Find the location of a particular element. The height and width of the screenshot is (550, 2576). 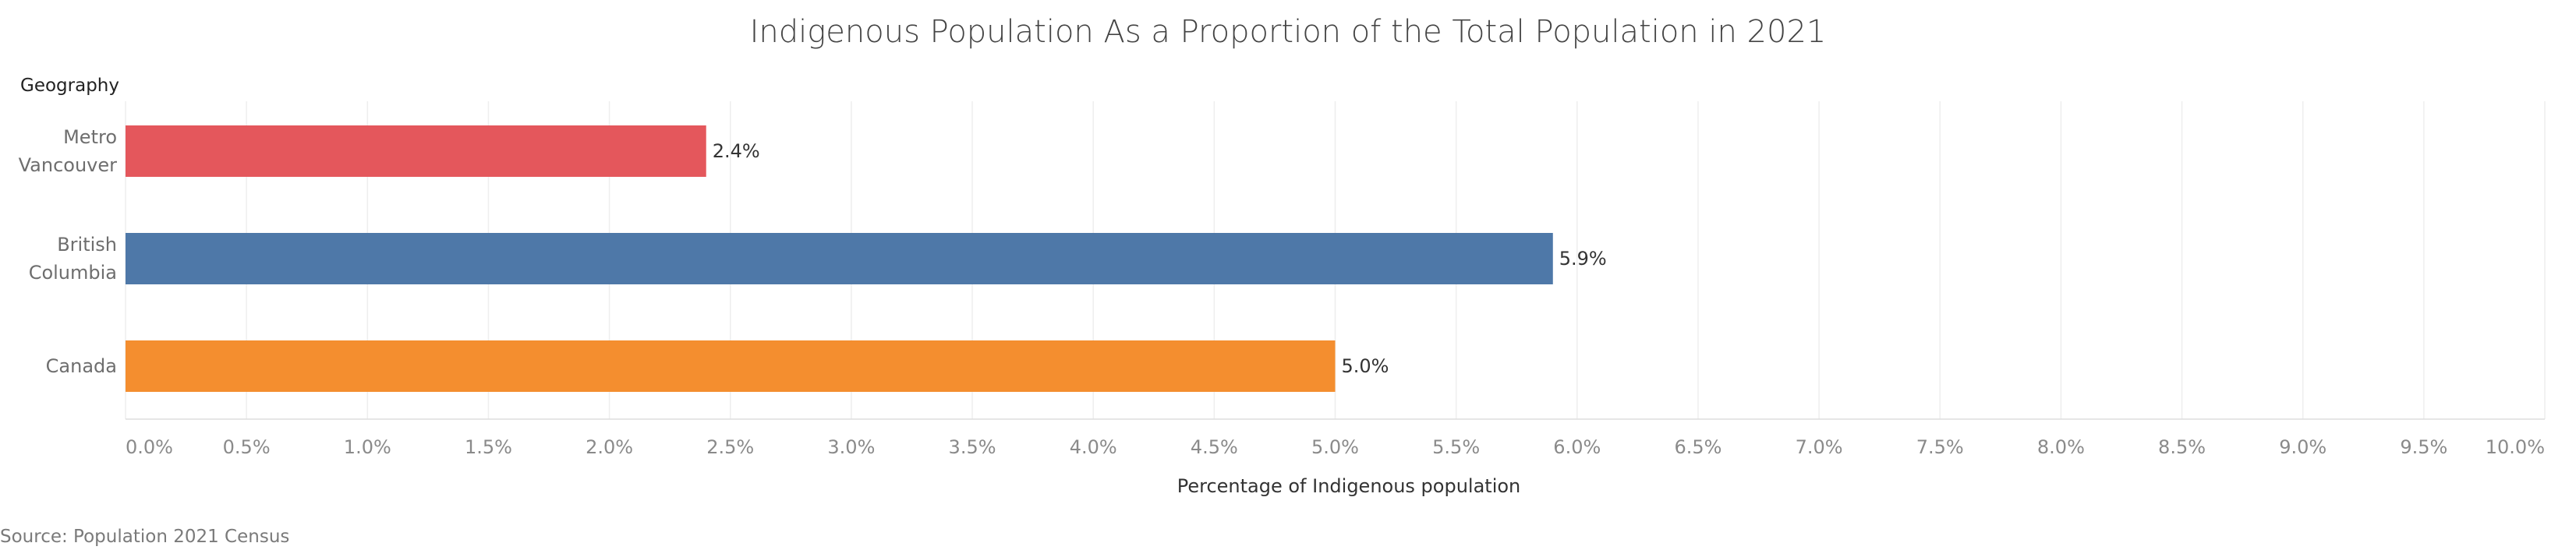

x-tick-label: 3.5% is located at coordinates (972, 447).